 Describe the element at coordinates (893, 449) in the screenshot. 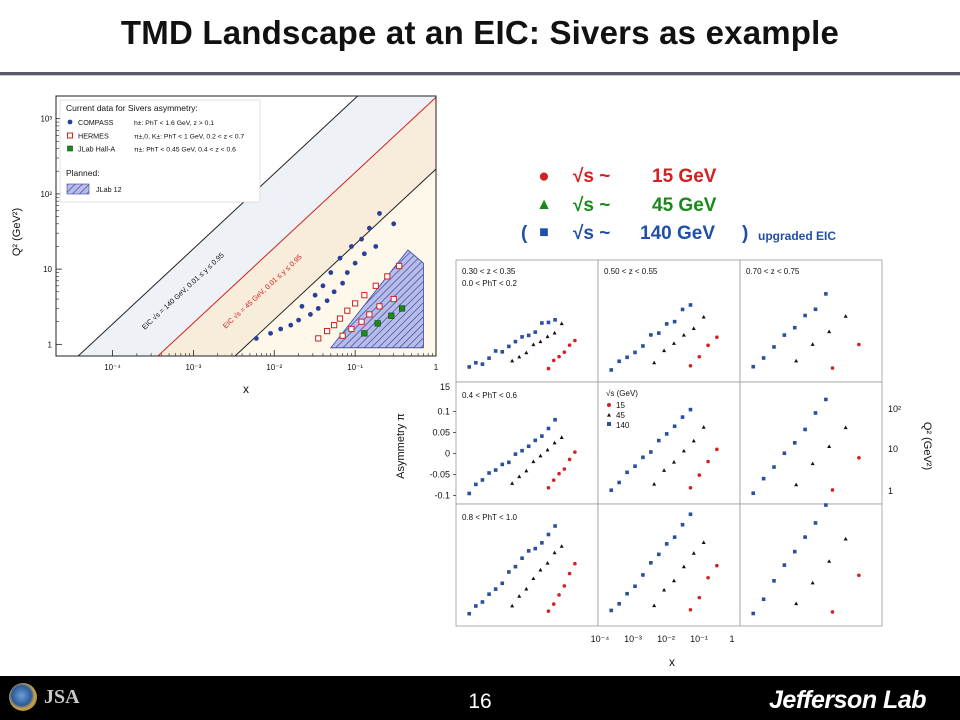

I see `right-y-tick-label: 10` at that location.